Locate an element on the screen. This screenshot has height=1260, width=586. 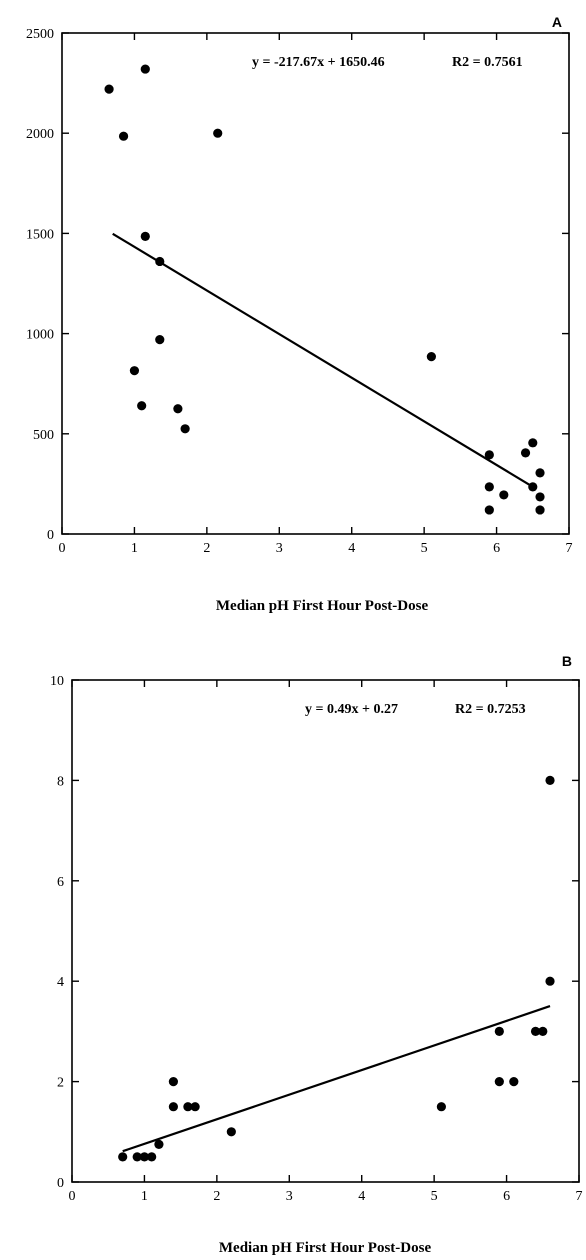
regression-equation: y = -217.67x + 1650.46 is located at coordinates (318, 62).